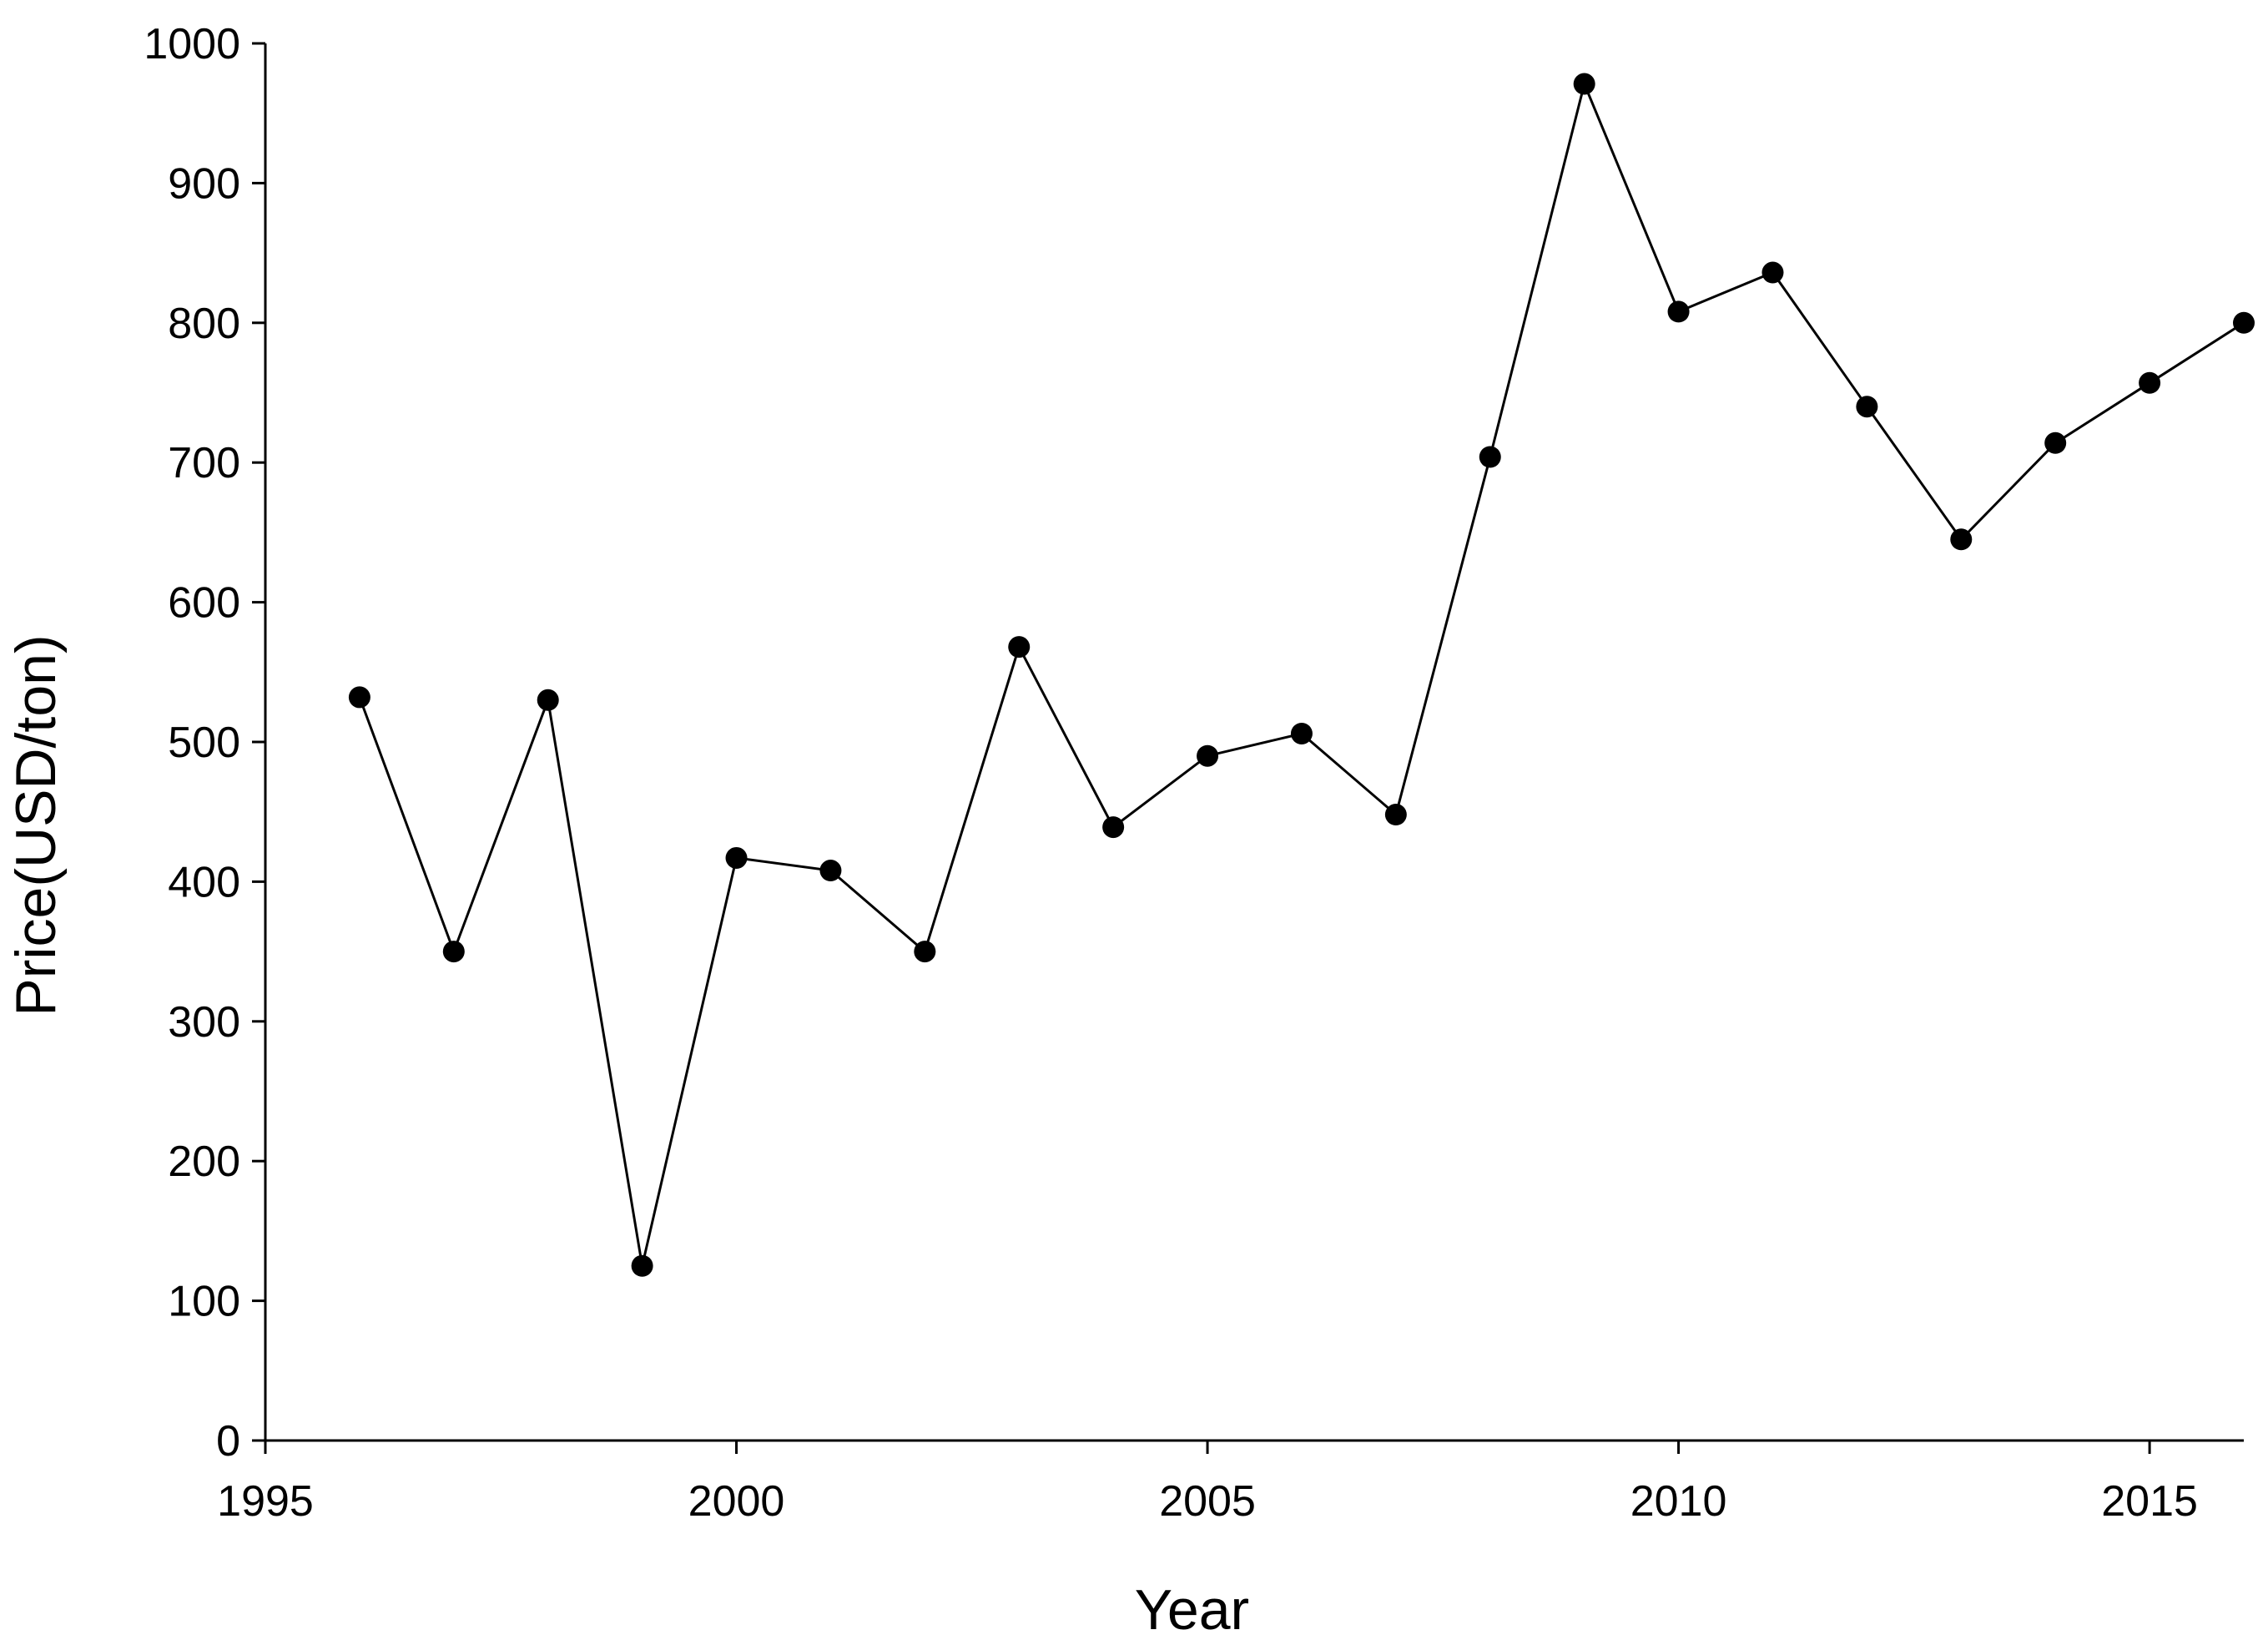 The width and height of the screenshot is (2268, 1650). Describe the element at coordinates (204, 1302) in the screenshot. I see `y-tick-label: 100` at that location.